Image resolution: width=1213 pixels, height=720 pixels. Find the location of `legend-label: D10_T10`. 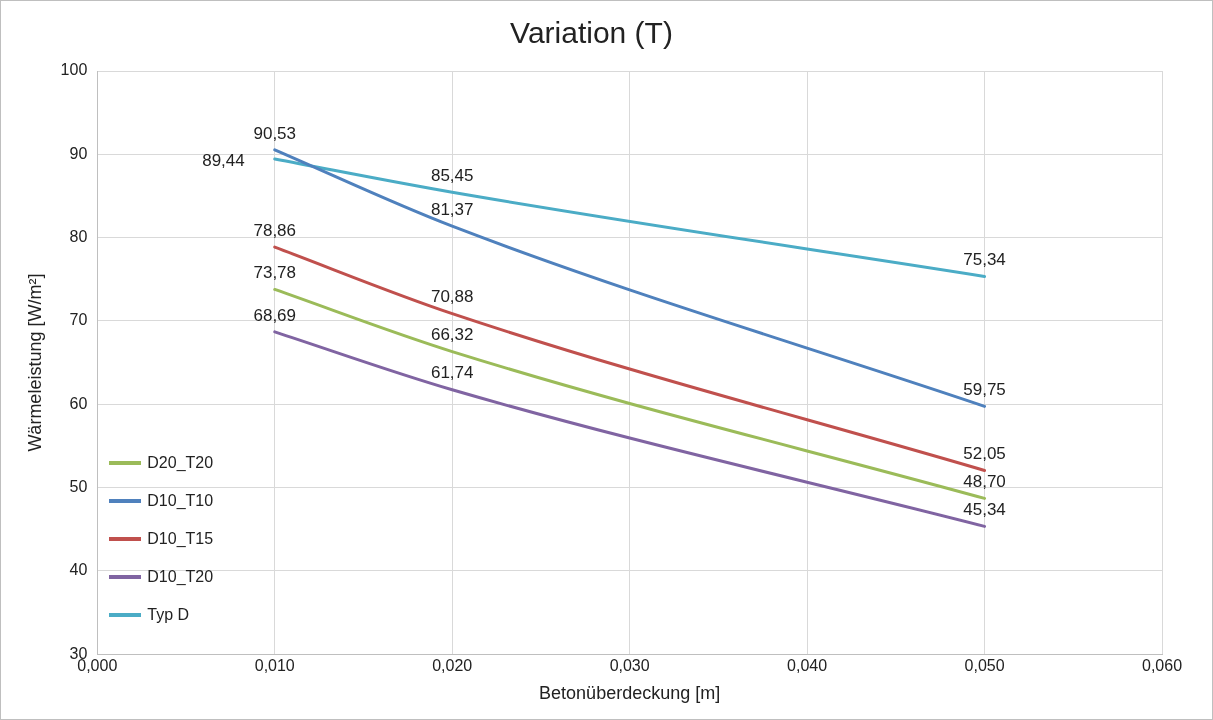

legend-label: D10_T10 is located at coordinates (180, 501).